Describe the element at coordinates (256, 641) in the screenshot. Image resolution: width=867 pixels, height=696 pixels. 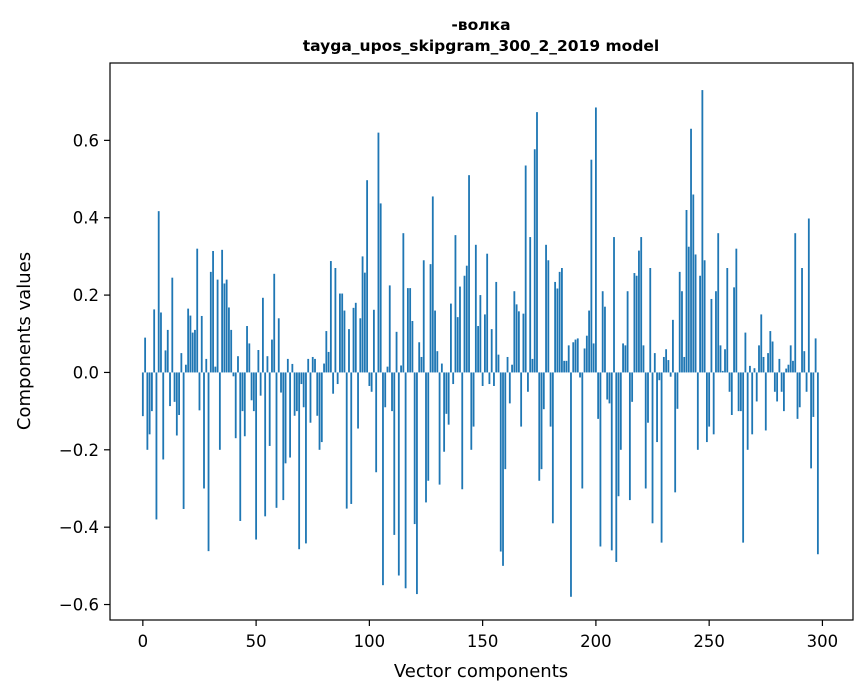
I see `x-tick-label: 50` at that location.